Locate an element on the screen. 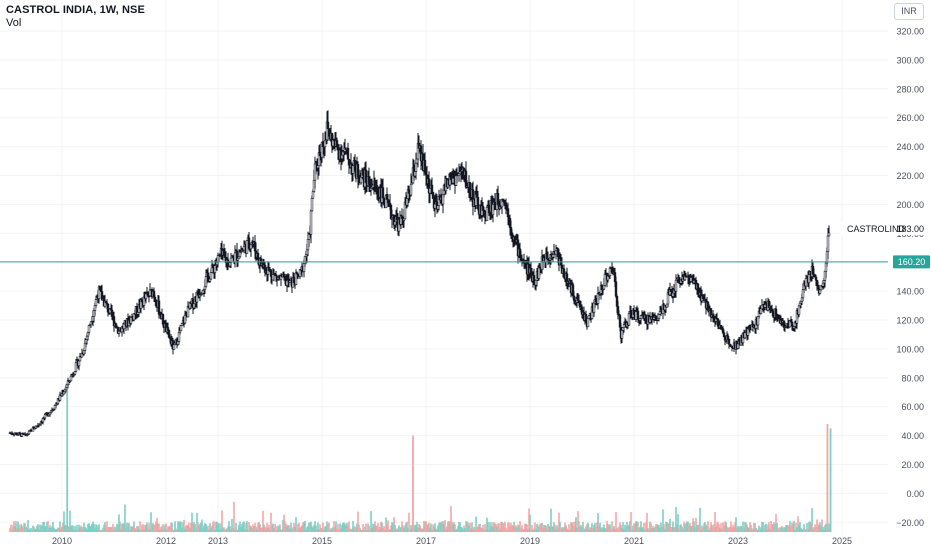 This screenshot has height=550, width=932. symbol-title: CASTROL INDIA, 1W, NSE is located at coordinates (75, 10).